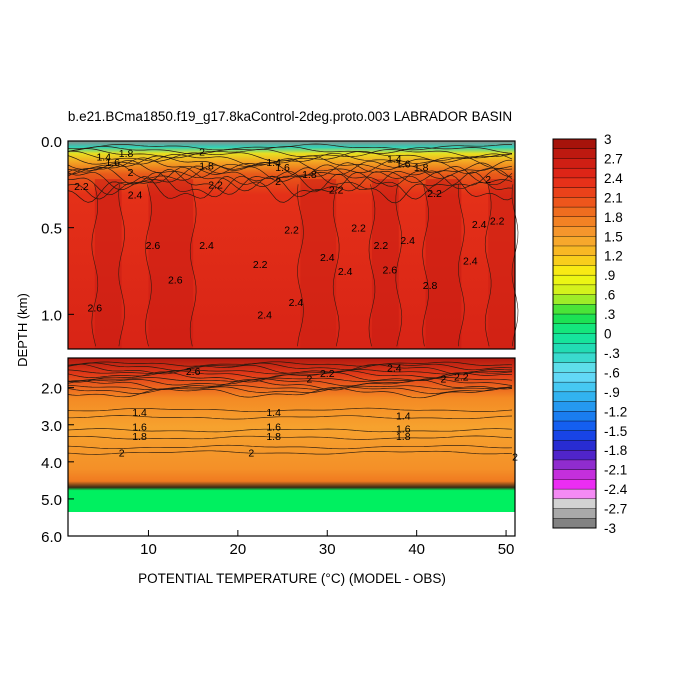  What do you see at coordinates (613, 197) in the screenshot?
I see `colorbar-label: 2.1` at bounding box center [613, 197].